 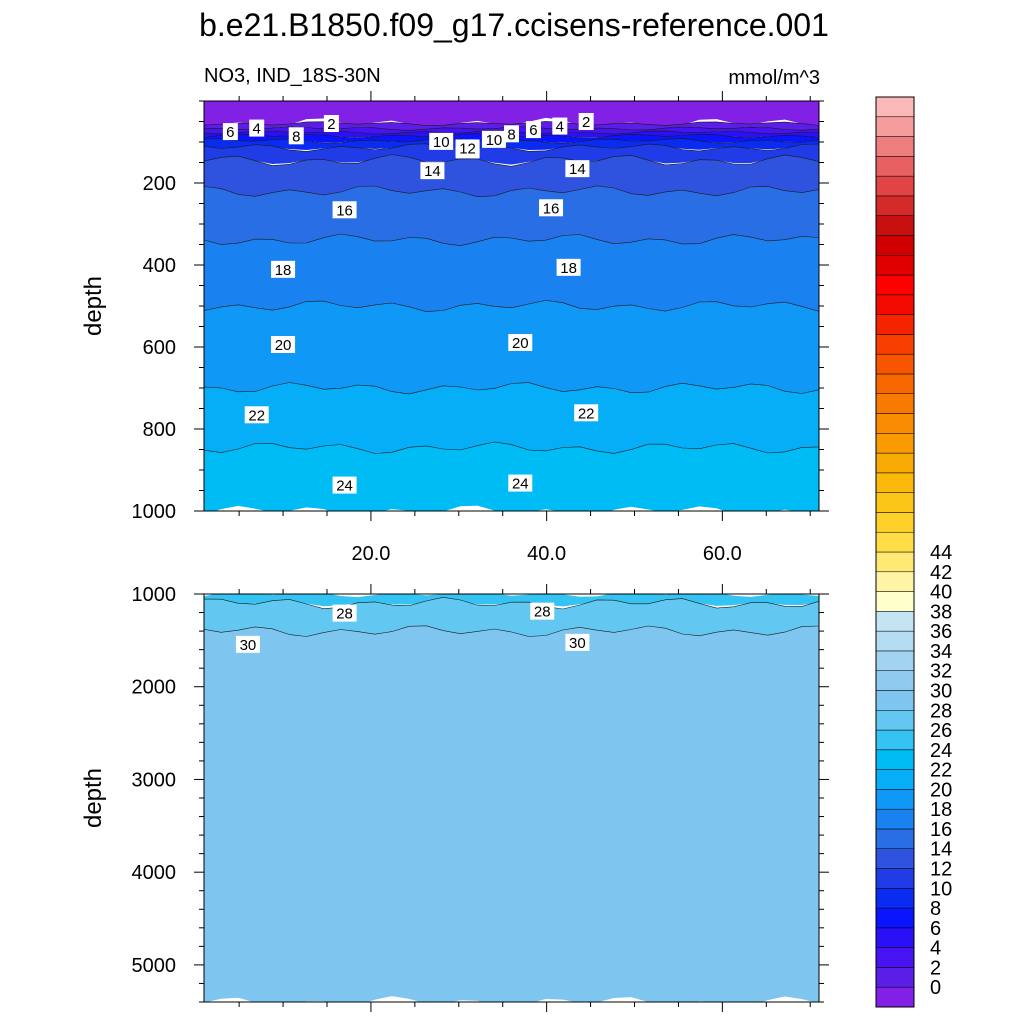 What do you see at coordinates (941, 632) in the screenshot?
I see `colorbar-tick-label: 36` at bounding box center [941, 632].